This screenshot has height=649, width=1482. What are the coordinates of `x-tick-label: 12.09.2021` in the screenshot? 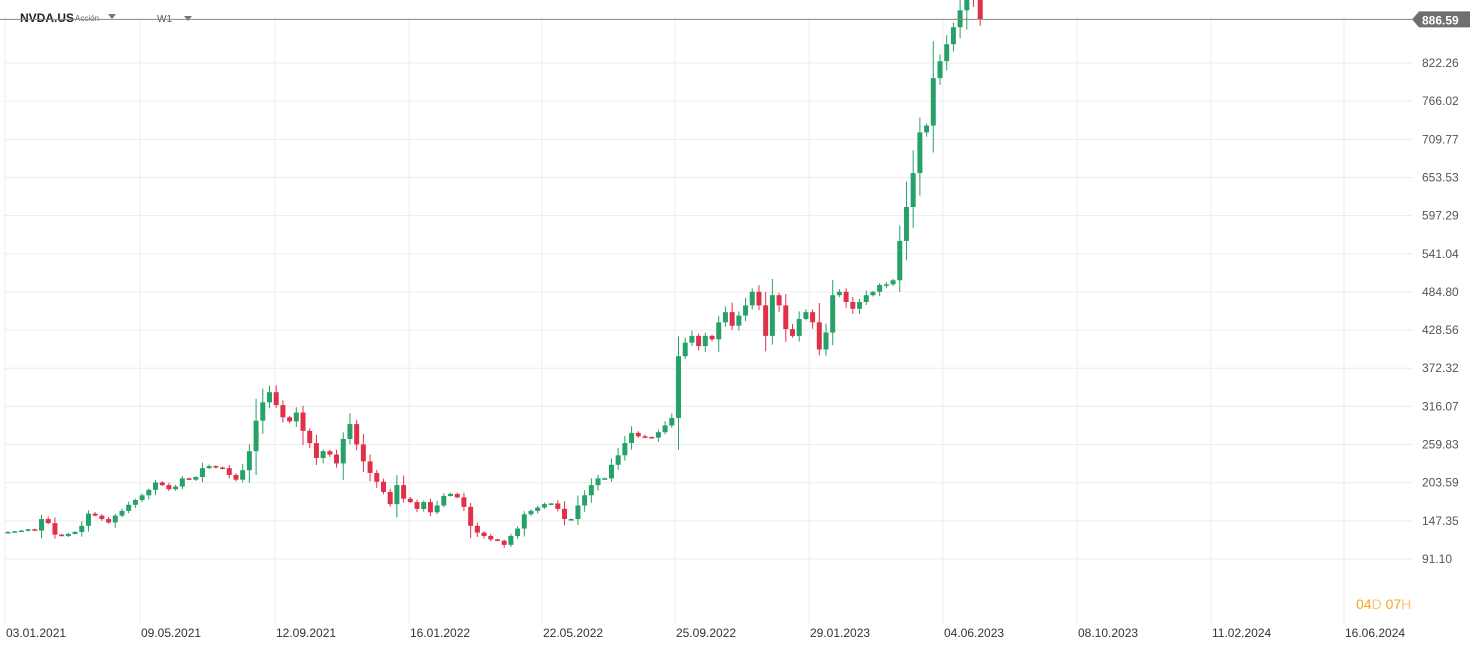 It's located at (306, 633).